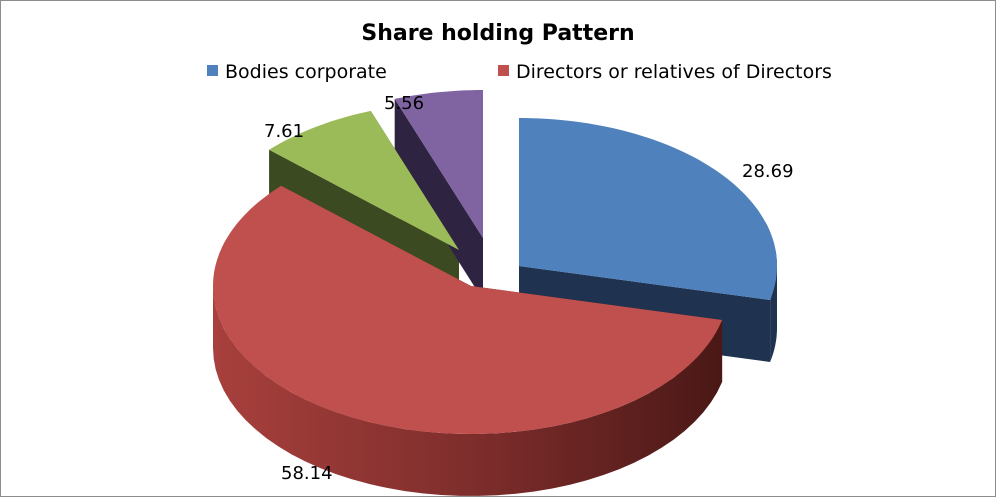 The height and width of the screenshot is (497, 996). Describe the element at coordinates (497, 33) in the screenshot. I see `chart-title: Share holding Pattern` at that location.